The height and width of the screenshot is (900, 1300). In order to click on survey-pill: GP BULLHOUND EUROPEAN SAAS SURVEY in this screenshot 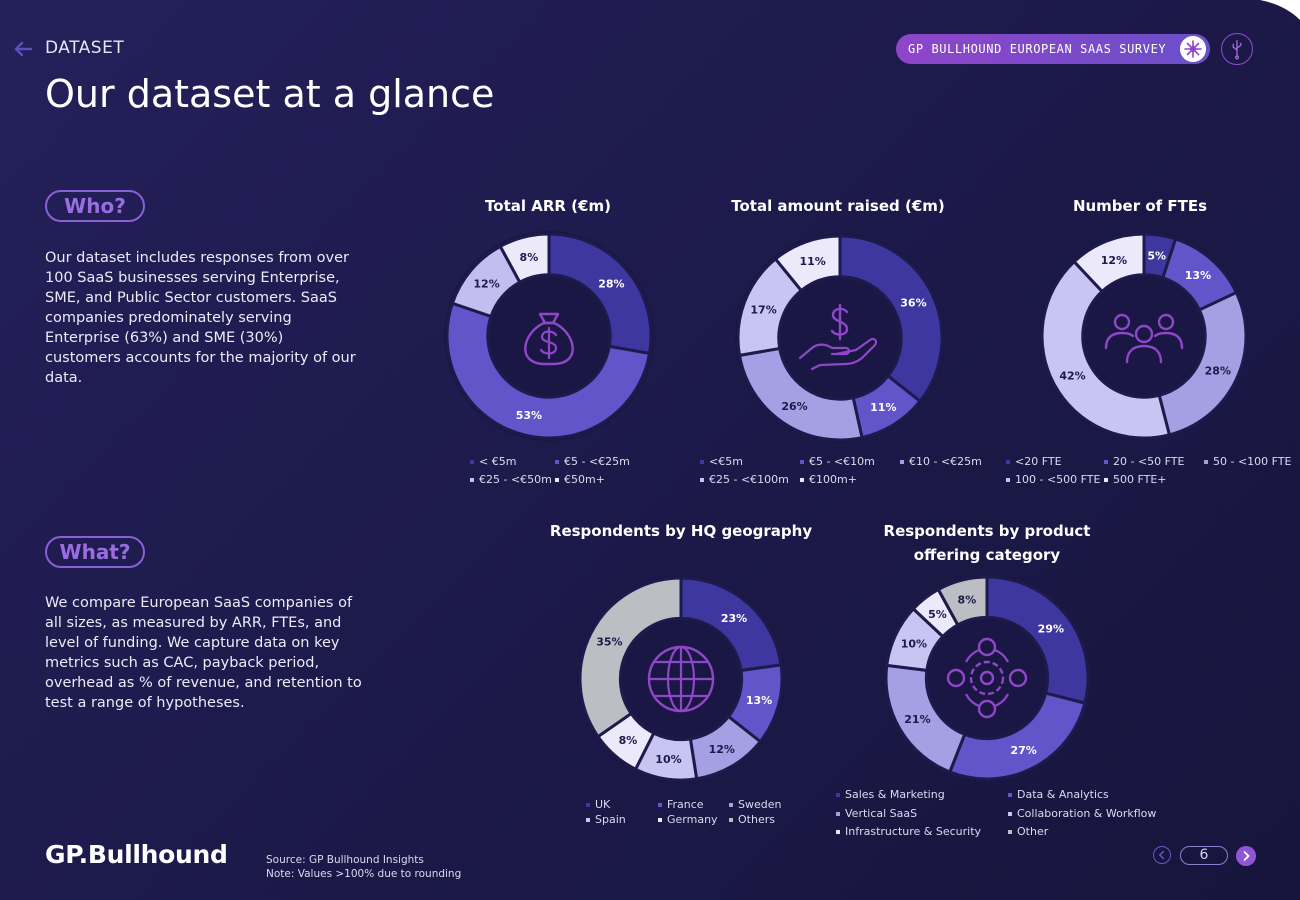, I will do `click(1053, 49)`.